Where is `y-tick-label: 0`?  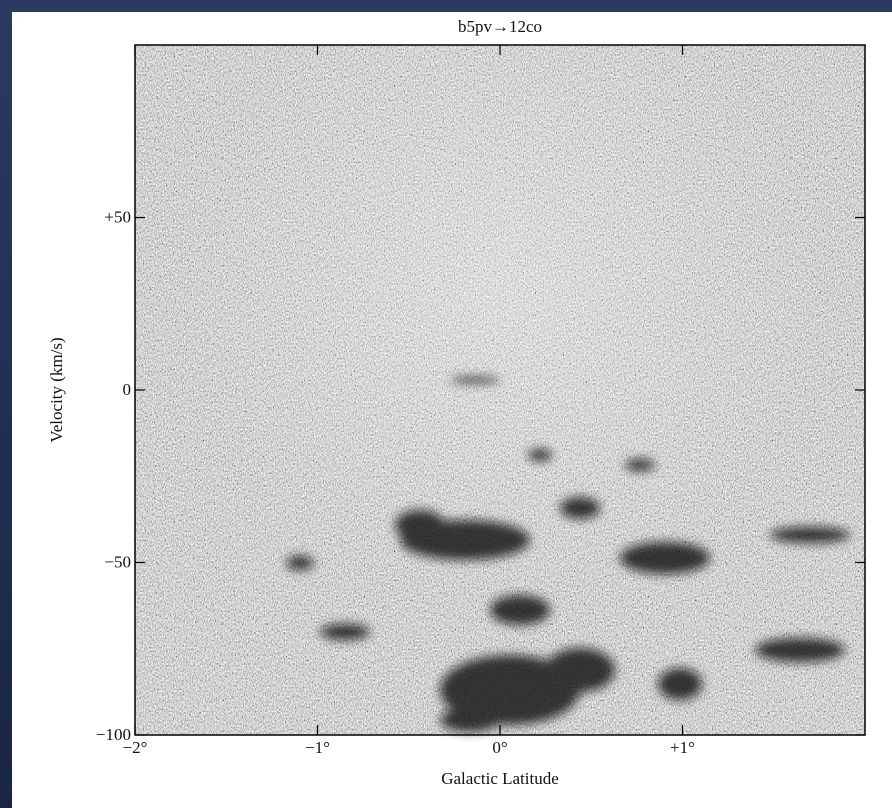 y-tick-label: 0 is located at coordinates (127, 389).